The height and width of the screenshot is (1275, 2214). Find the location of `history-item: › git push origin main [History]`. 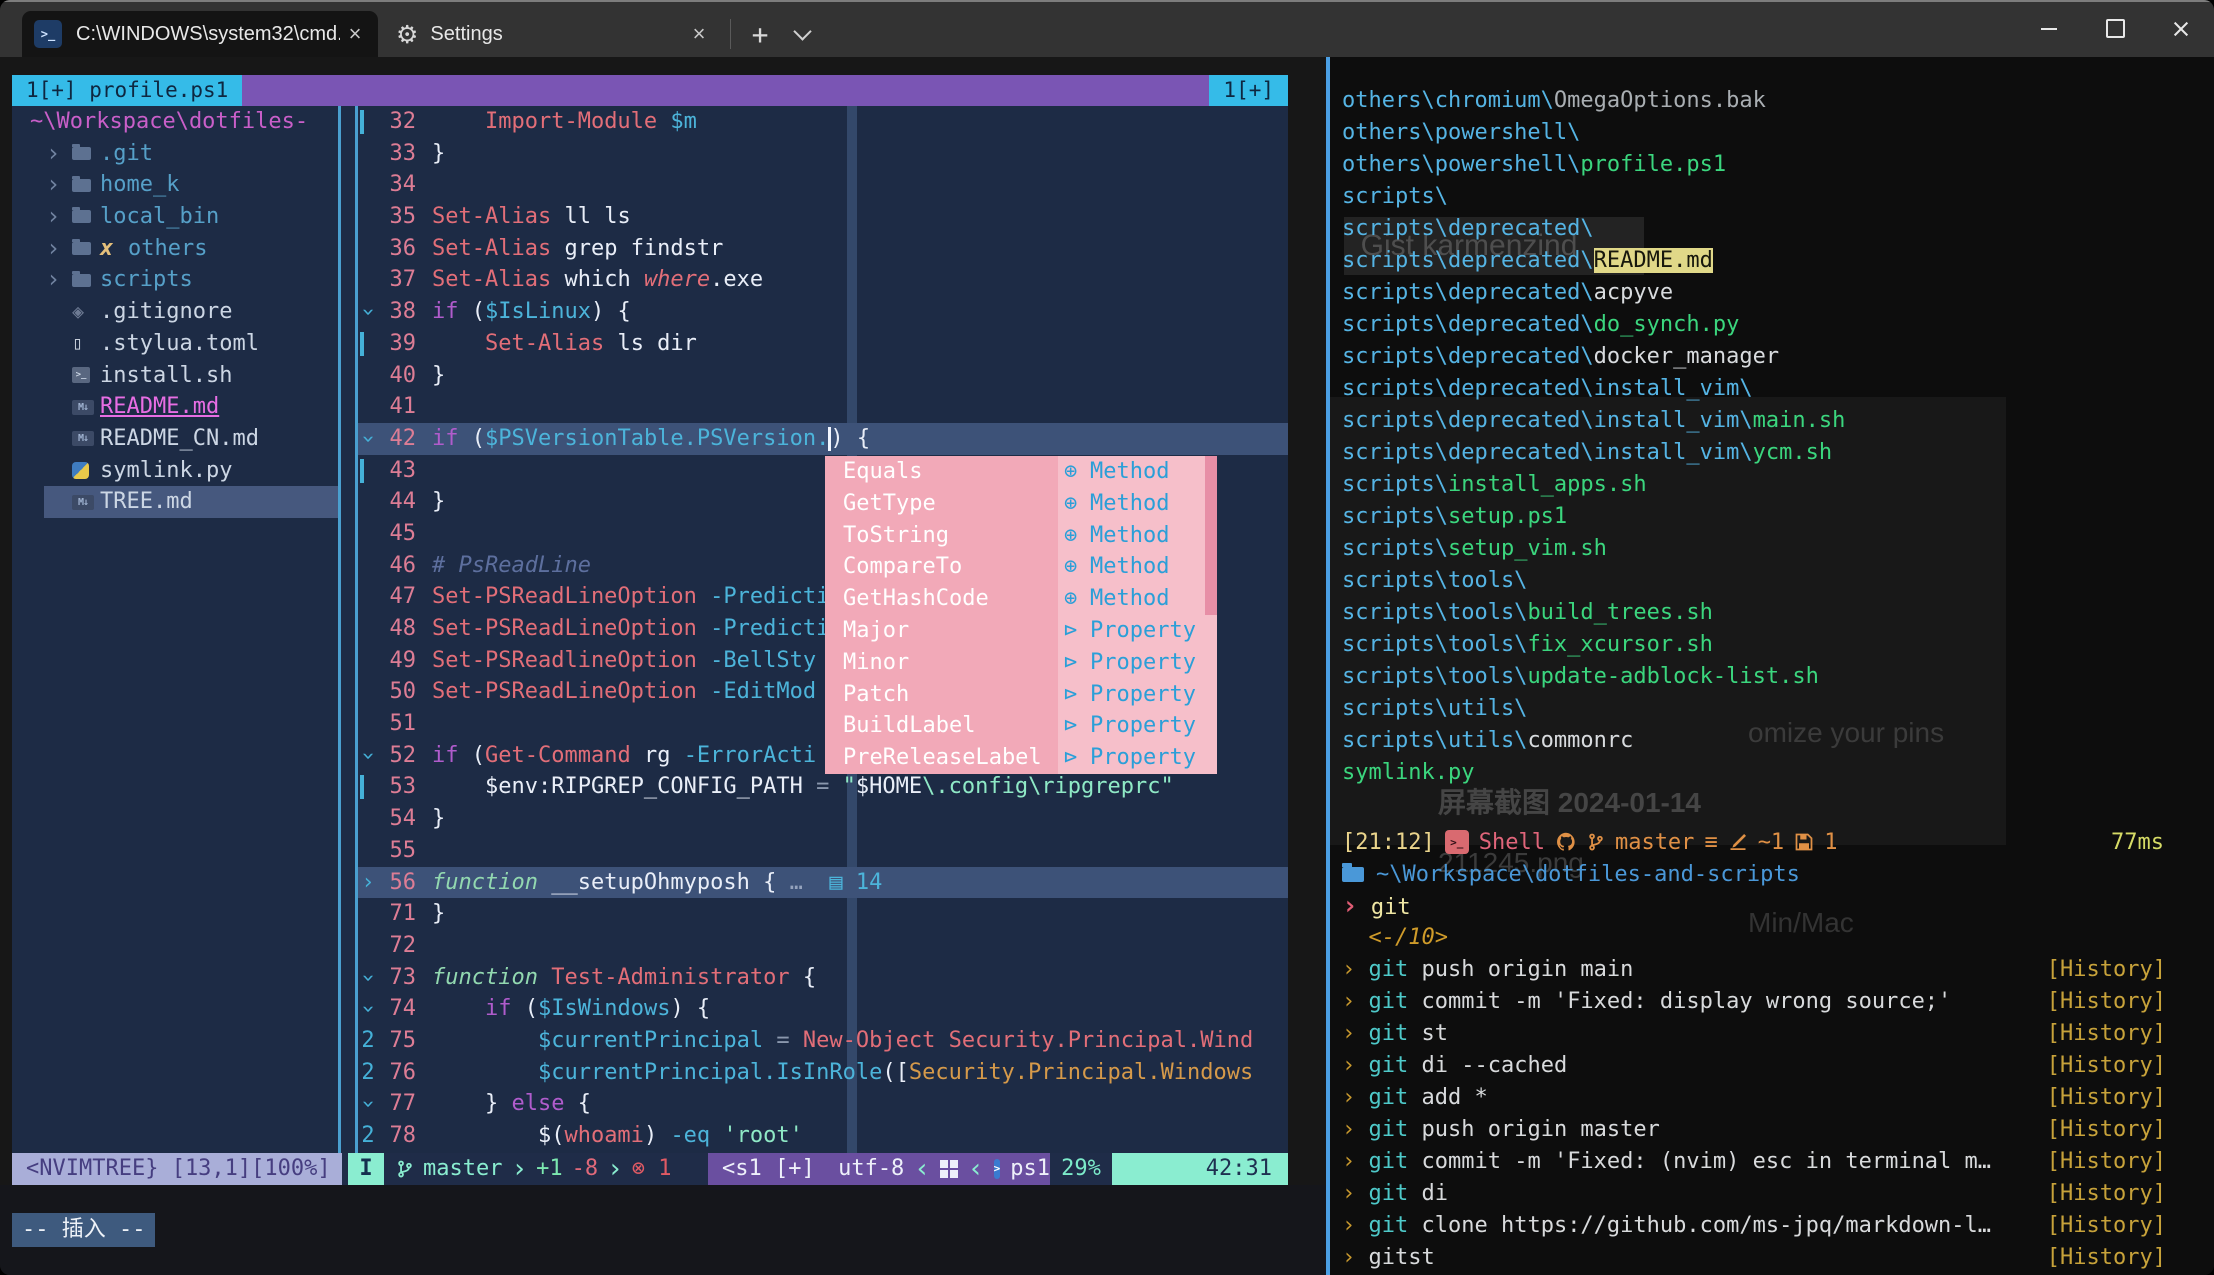

history-item: › git push origin main [History] is located at coordinates (1778, 970).